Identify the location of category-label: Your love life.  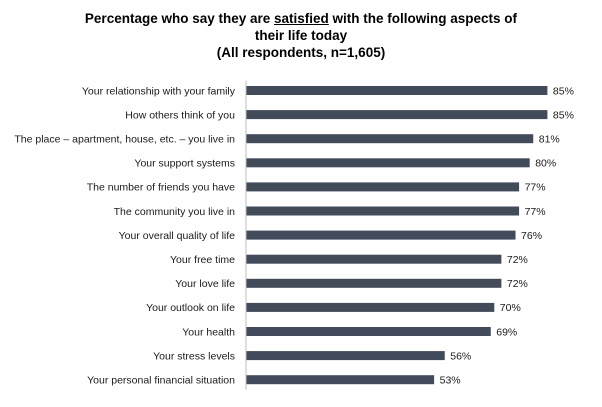
(205, 284).